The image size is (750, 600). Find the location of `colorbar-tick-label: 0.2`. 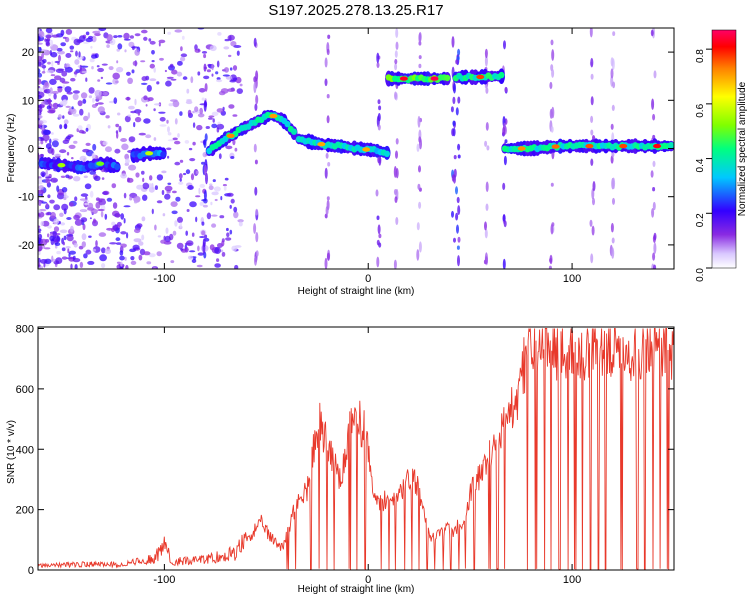

colorbar-tick-label: 0.2 is located at coordinates (700, 220).